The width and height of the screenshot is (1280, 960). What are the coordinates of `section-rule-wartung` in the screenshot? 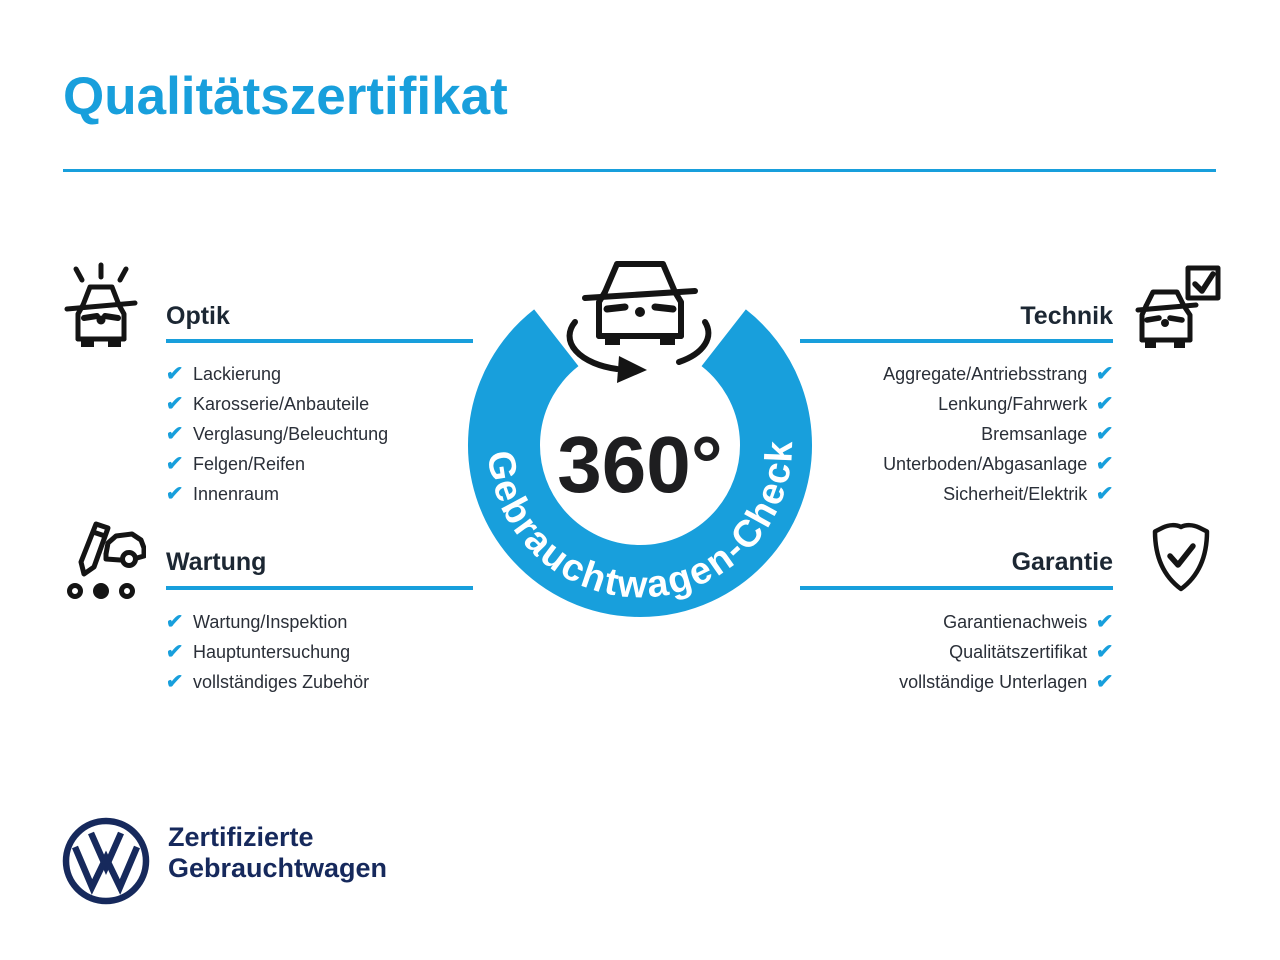 It's located at (319, 588).